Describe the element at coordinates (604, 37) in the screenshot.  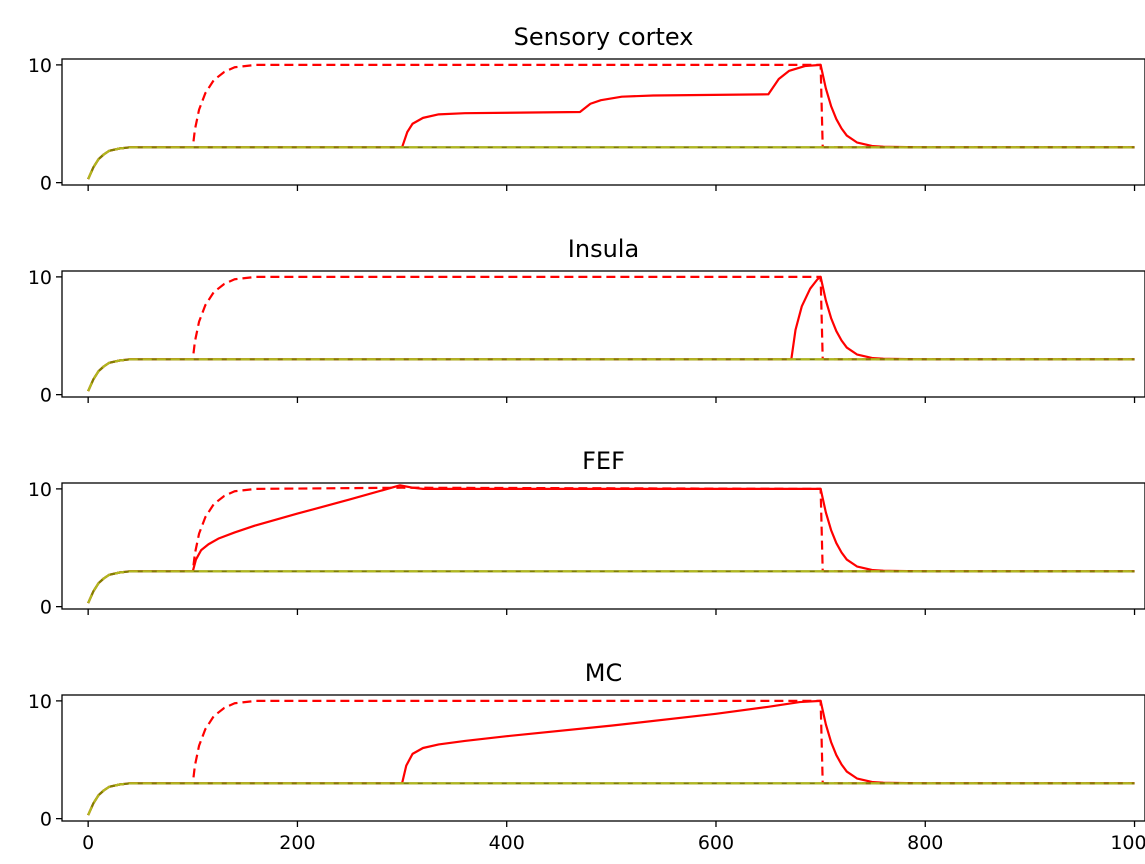
I see `subplot-title: Sensory cortex` at that location.